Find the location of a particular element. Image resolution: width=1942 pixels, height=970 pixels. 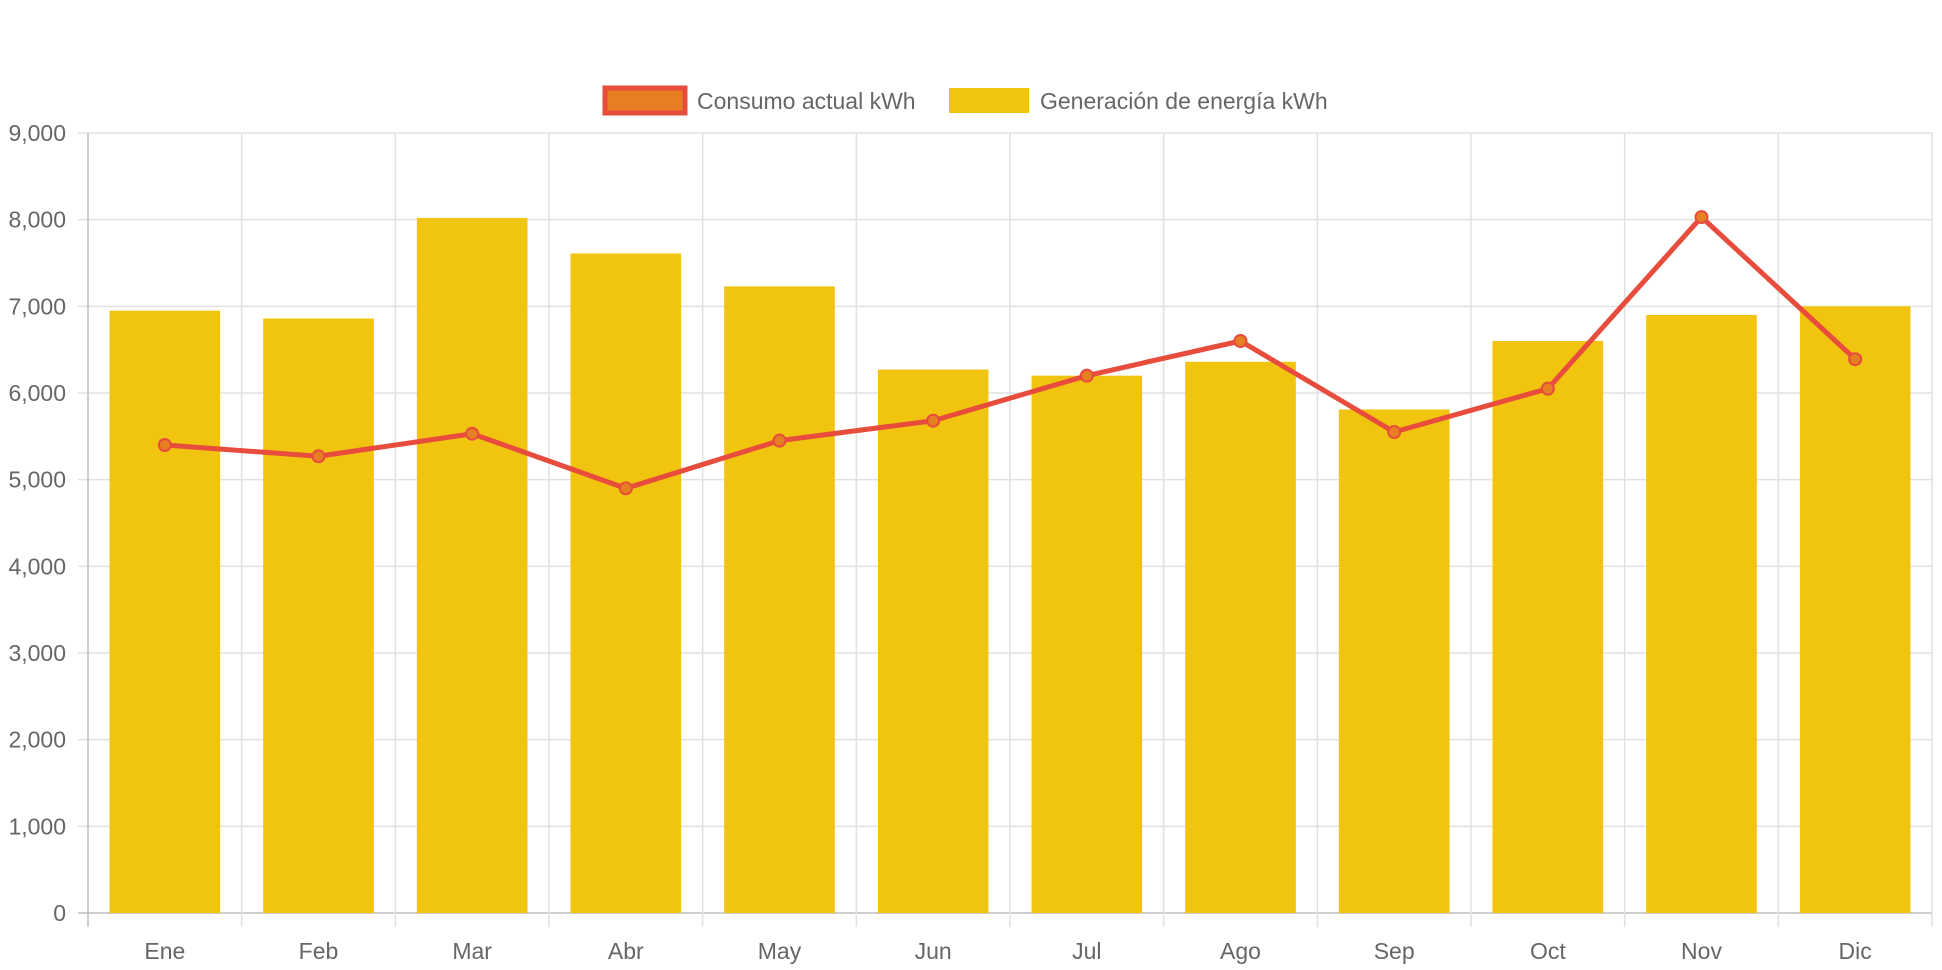

legend-swatch-consumo is located at coordinates (645, 100).